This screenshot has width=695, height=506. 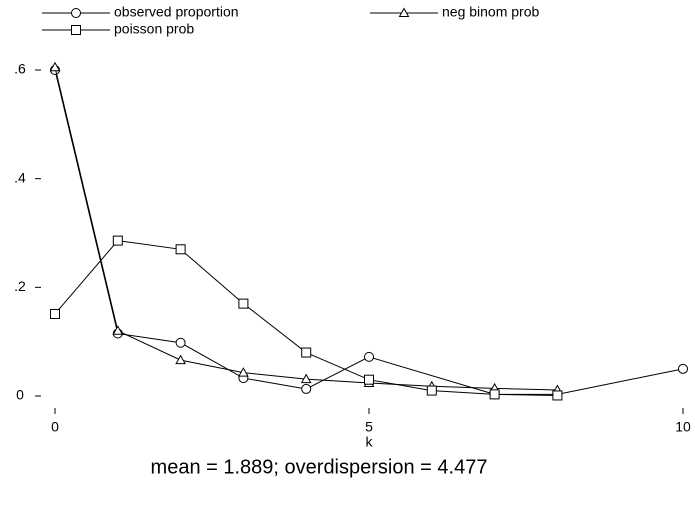 What do you see at coordinates (154, 29) in the screenshot?
I see `legend-label: poisson prob` at bounding box center [154, 29].